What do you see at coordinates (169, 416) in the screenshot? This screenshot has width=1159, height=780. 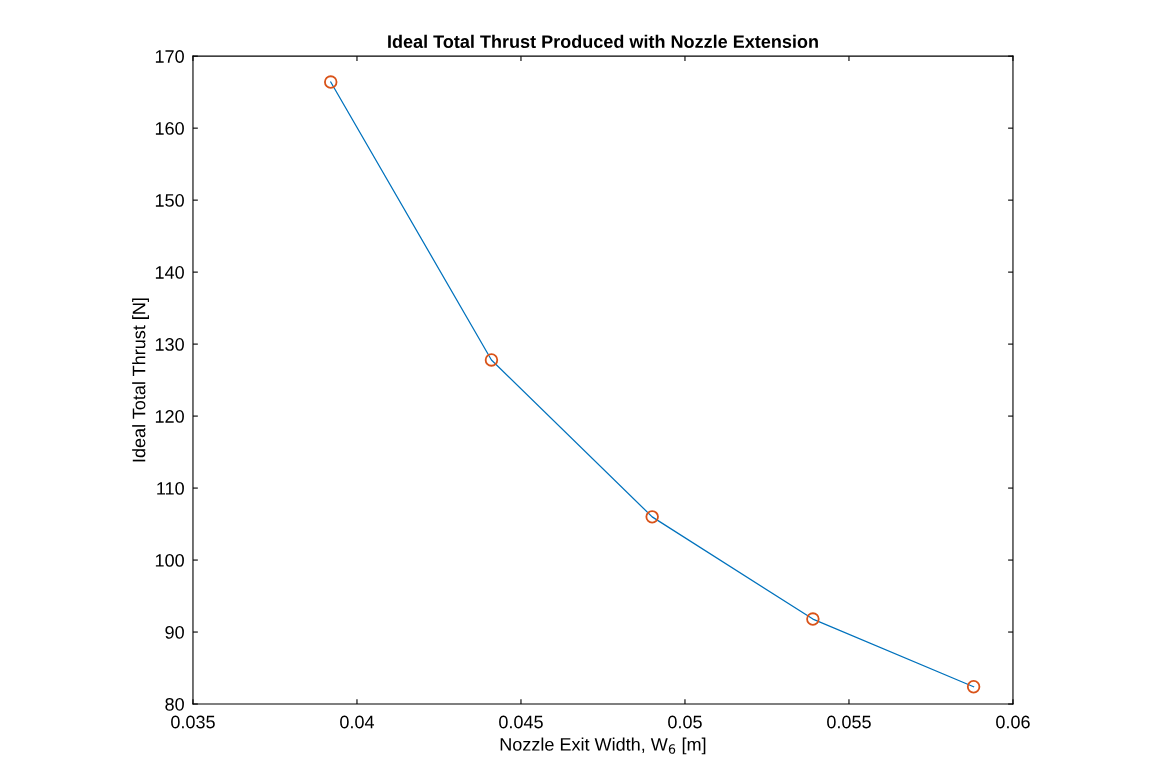 I see `y-tick-label: 120` at bounding box center [169, 416].